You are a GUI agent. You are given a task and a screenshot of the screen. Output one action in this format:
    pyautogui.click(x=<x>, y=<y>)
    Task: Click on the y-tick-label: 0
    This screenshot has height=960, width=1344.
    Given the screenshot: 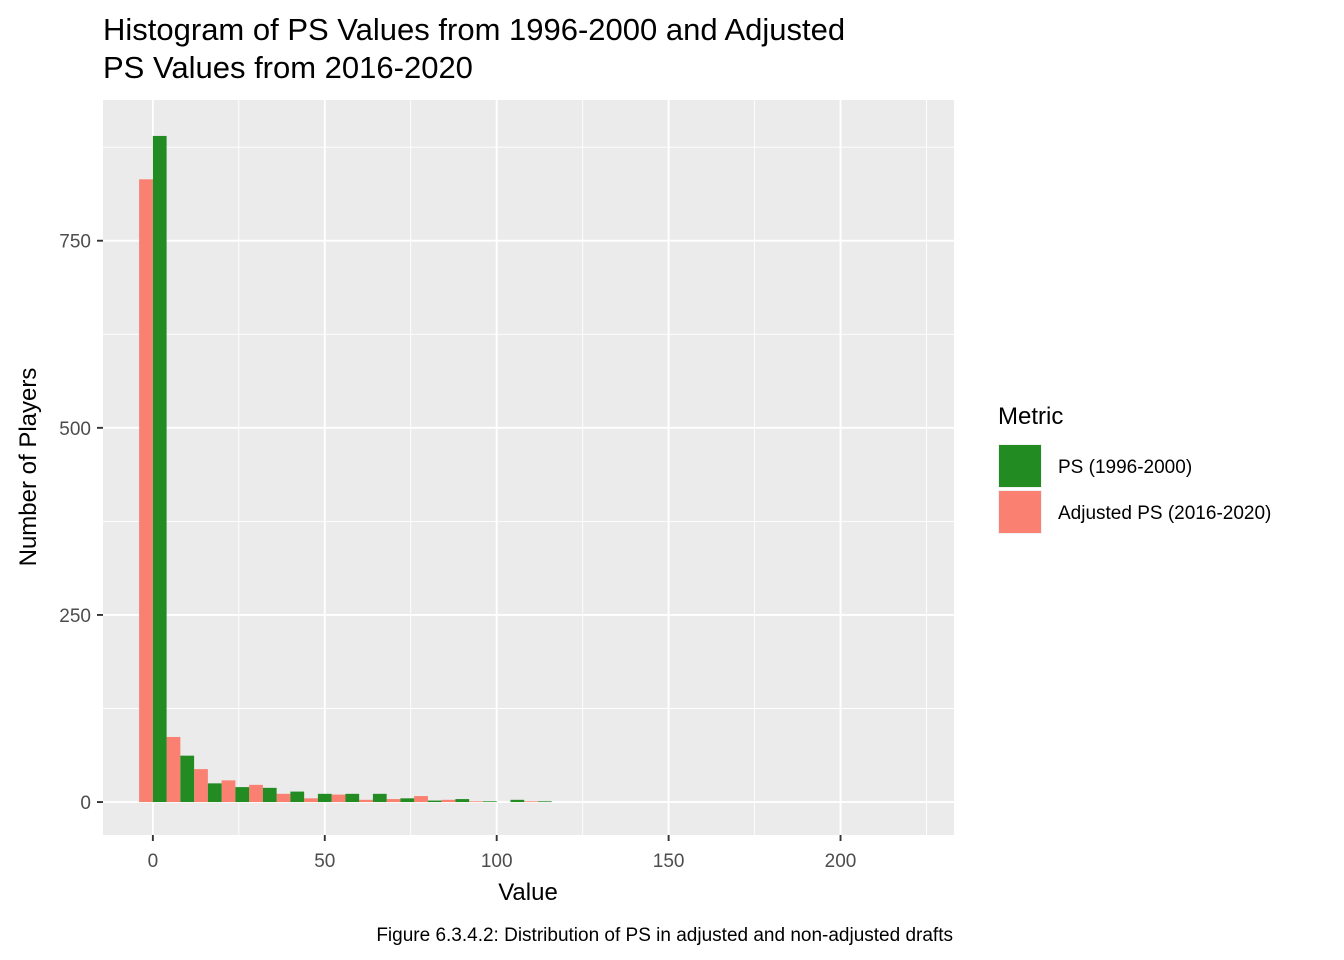 What is the action you would take?
    pyautogui.click(x=85, y=803)
    